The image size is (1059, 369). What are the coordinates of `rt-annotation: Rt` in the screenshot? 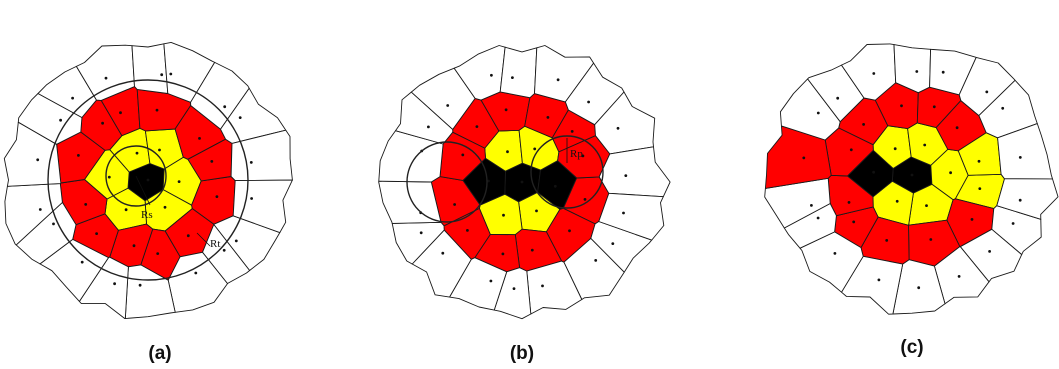 It's located at (215, 244).